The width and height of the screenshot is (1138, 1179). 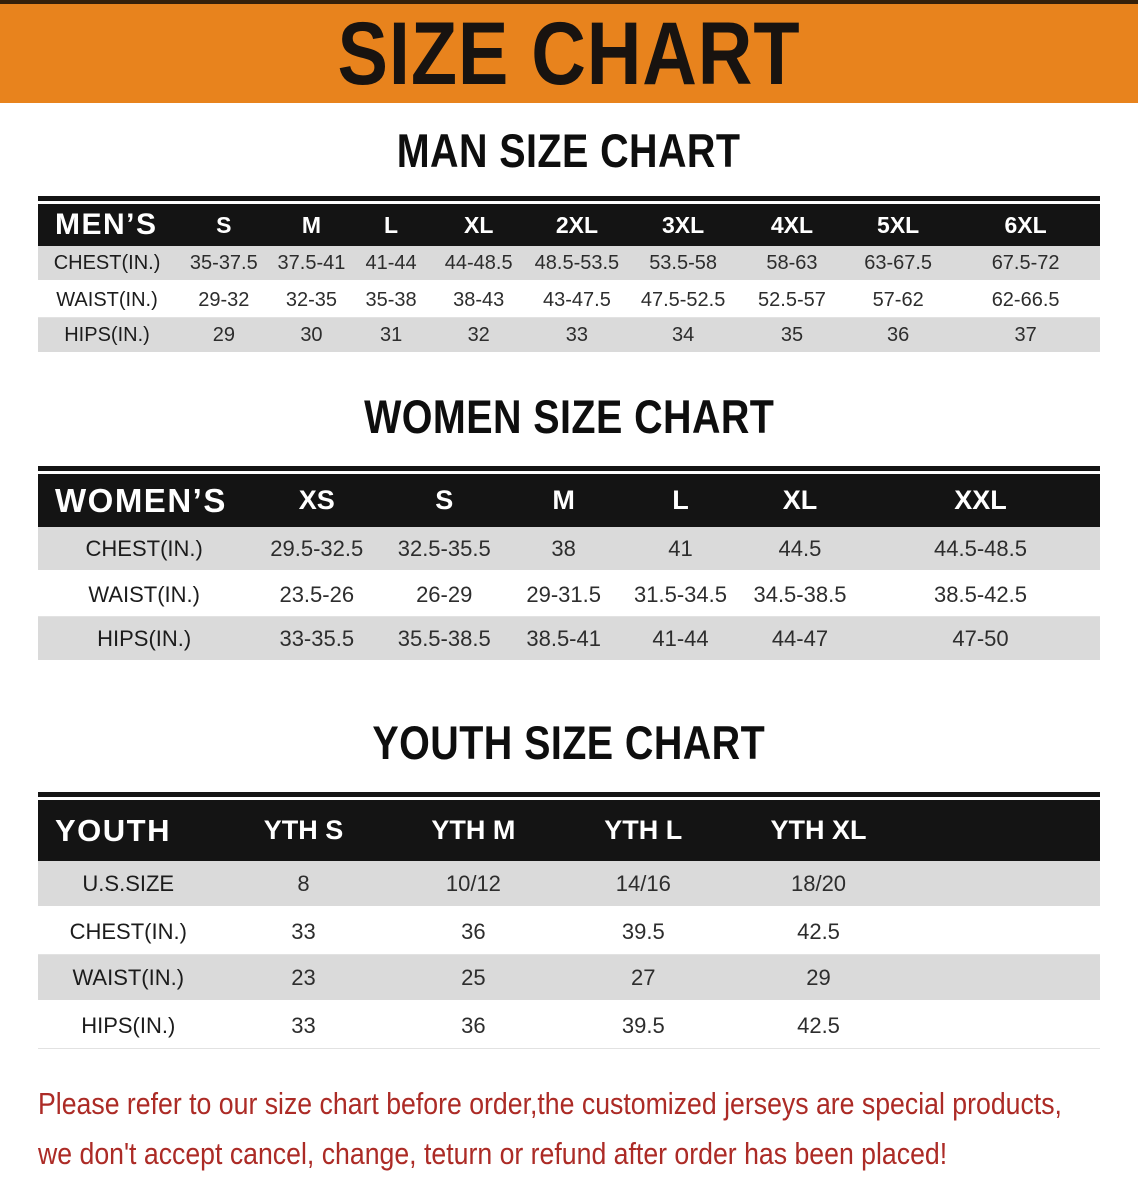 I want to click on column-header: L, so click(x=680, y=500).